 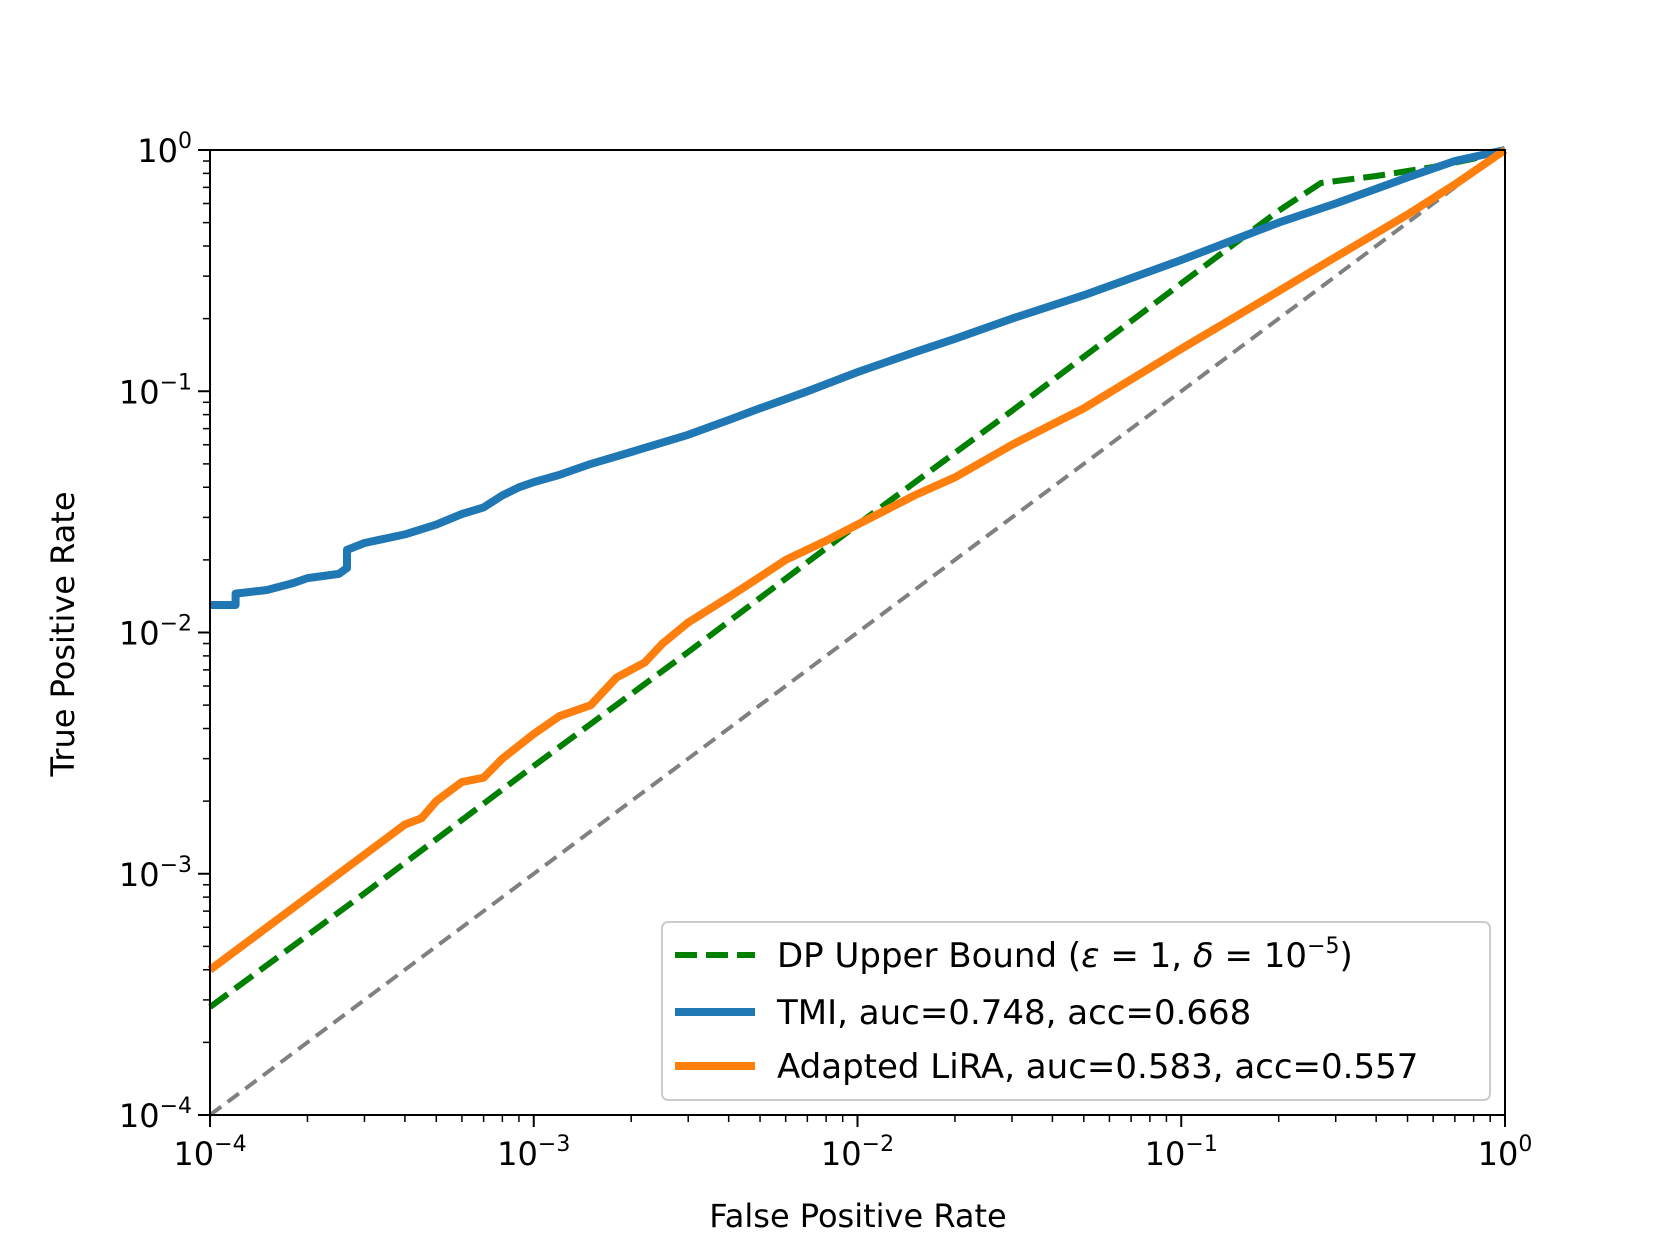 I want to click on y-tick-label: 10⁻⁴, so click(x=155, y=1114).